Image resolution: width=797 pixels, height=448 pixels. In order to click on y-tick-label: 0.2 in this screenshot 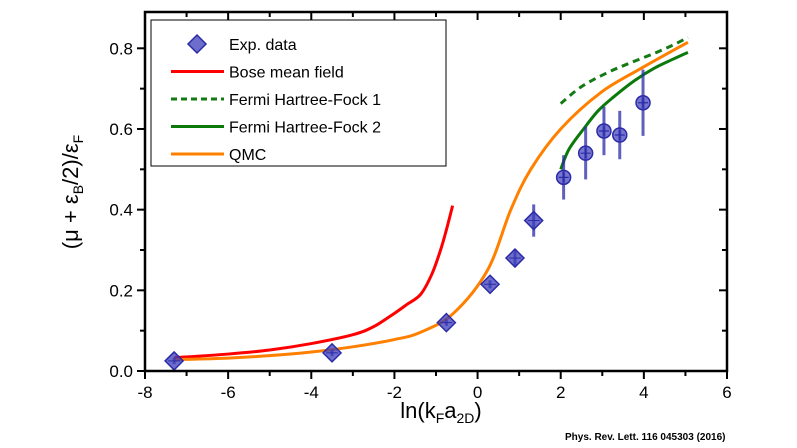, I will do `click(121, 290)`.